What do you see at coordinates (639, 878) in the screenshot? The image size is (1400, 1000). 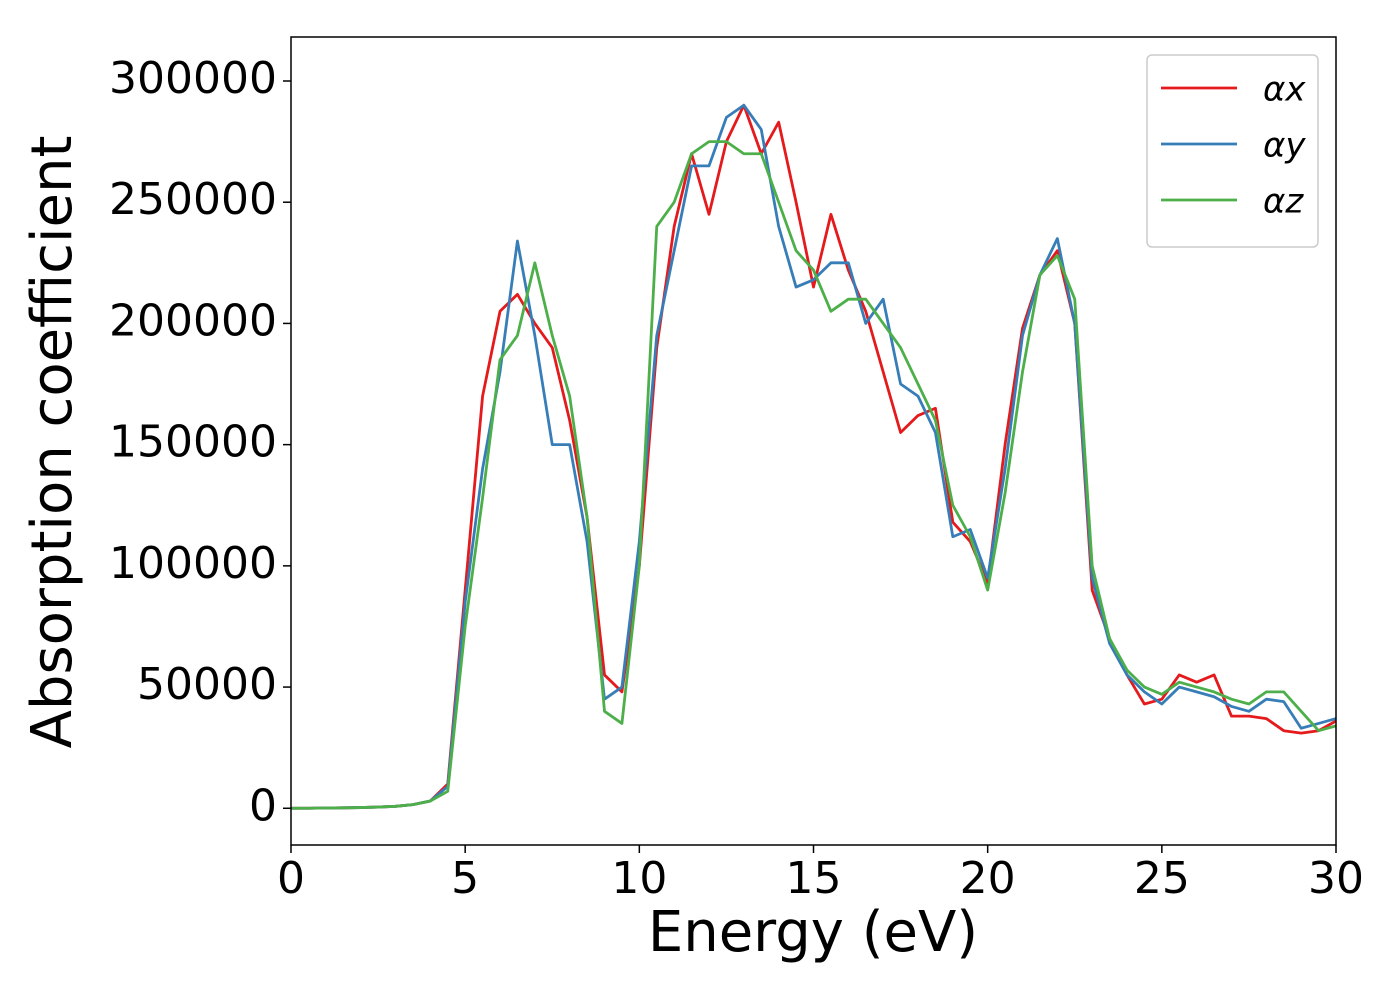 I see `x-tick-label: 10` at bounding box center [639, 878].